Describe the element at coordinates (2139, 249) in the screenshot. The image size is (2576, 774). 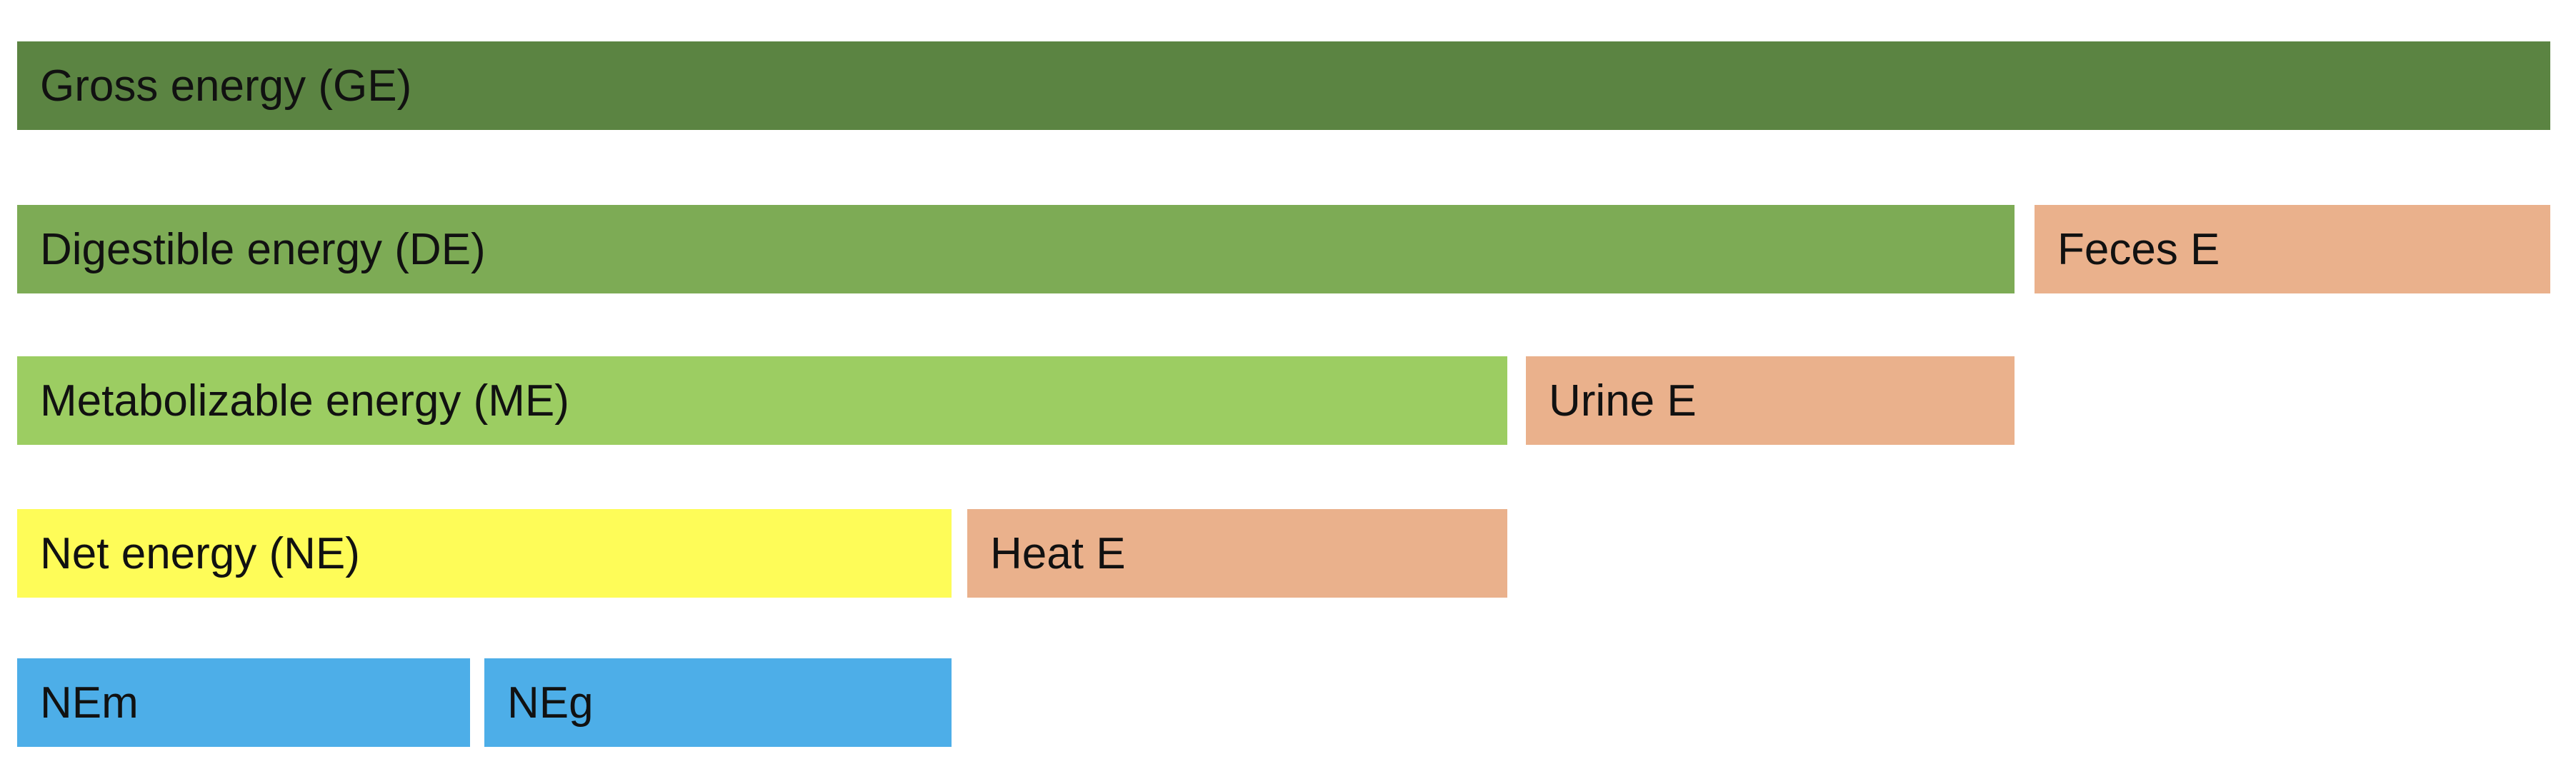
I see `feces-energy-label: Feces E` at that location.